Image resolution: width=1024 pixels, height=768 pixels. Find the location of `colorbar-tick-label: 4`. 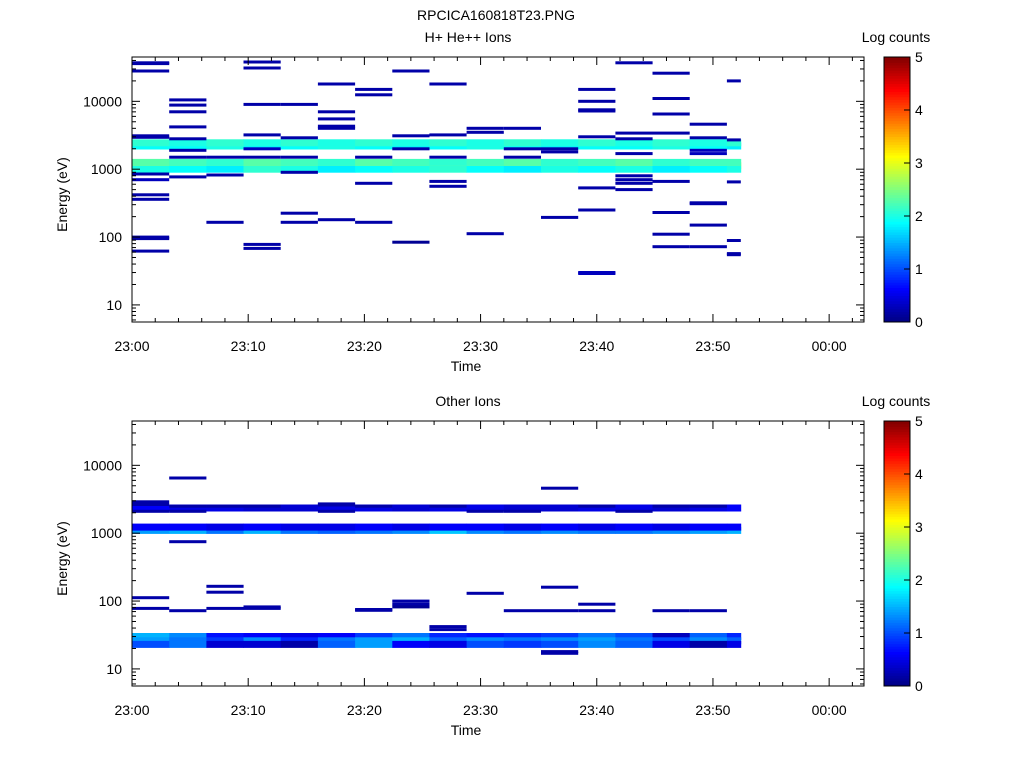

colorbar-tick-label: 4 is located at coordinates (919, 474).